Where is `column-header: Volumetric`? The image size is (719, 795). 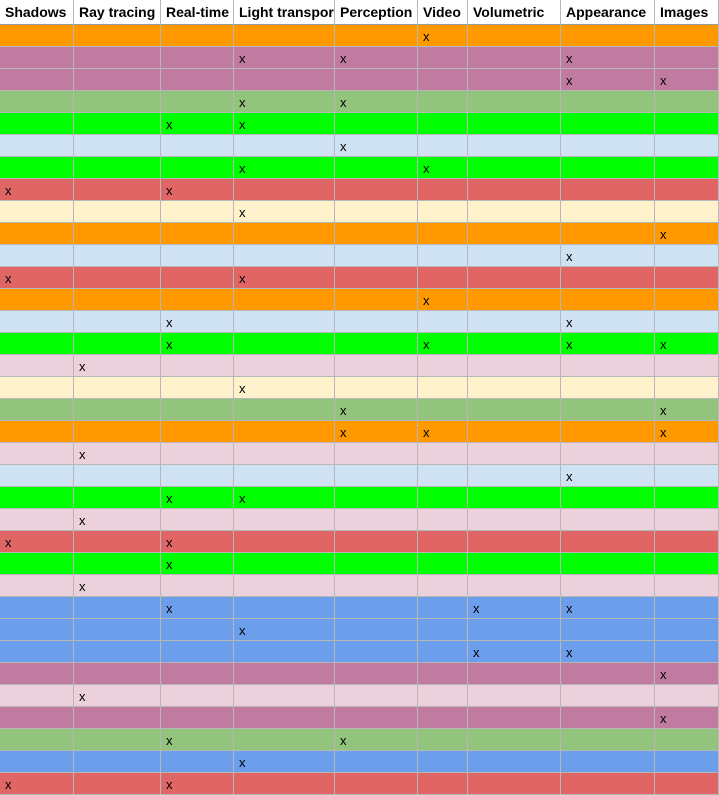 column-header: Volumetric is located at coordinates (514, 12).